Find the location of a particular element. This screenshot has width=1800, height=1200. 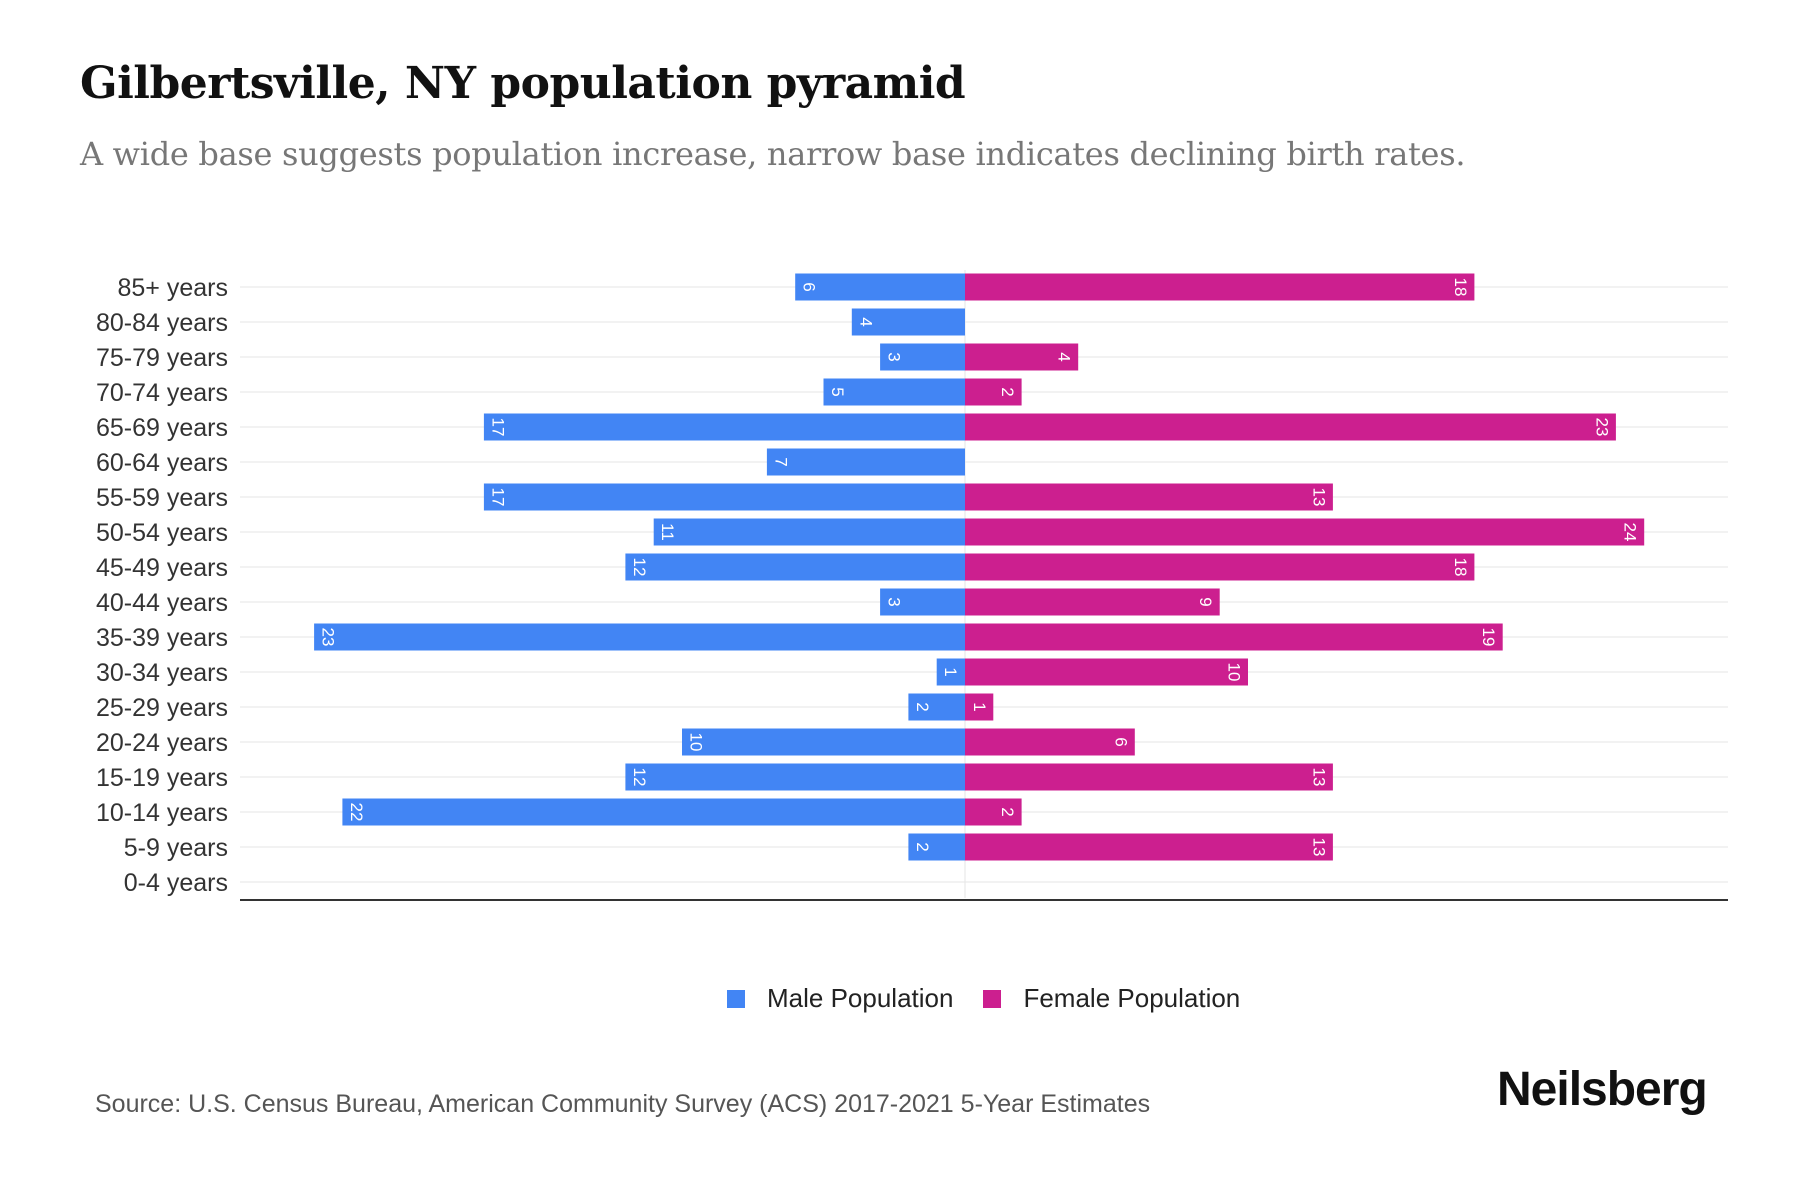

category-label: 0-4 years is located at coordinates (176, 883).